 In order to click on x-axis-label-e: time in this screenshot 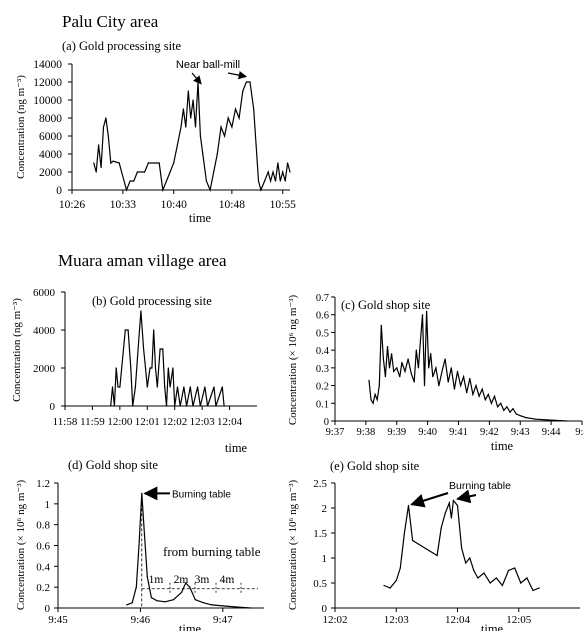, I will do `click(492, 626)`.